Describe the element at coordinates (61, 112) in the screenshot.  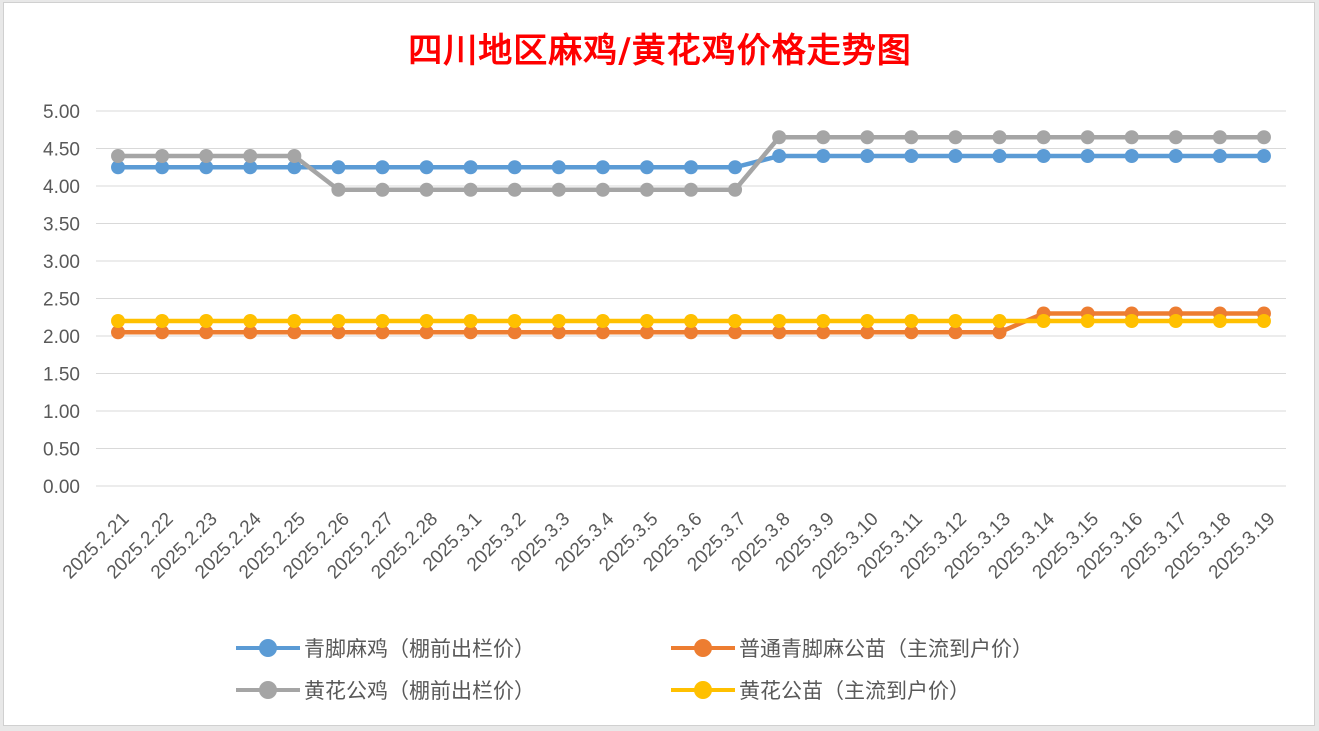
I see `y-tick-label: 5.00` at that location.